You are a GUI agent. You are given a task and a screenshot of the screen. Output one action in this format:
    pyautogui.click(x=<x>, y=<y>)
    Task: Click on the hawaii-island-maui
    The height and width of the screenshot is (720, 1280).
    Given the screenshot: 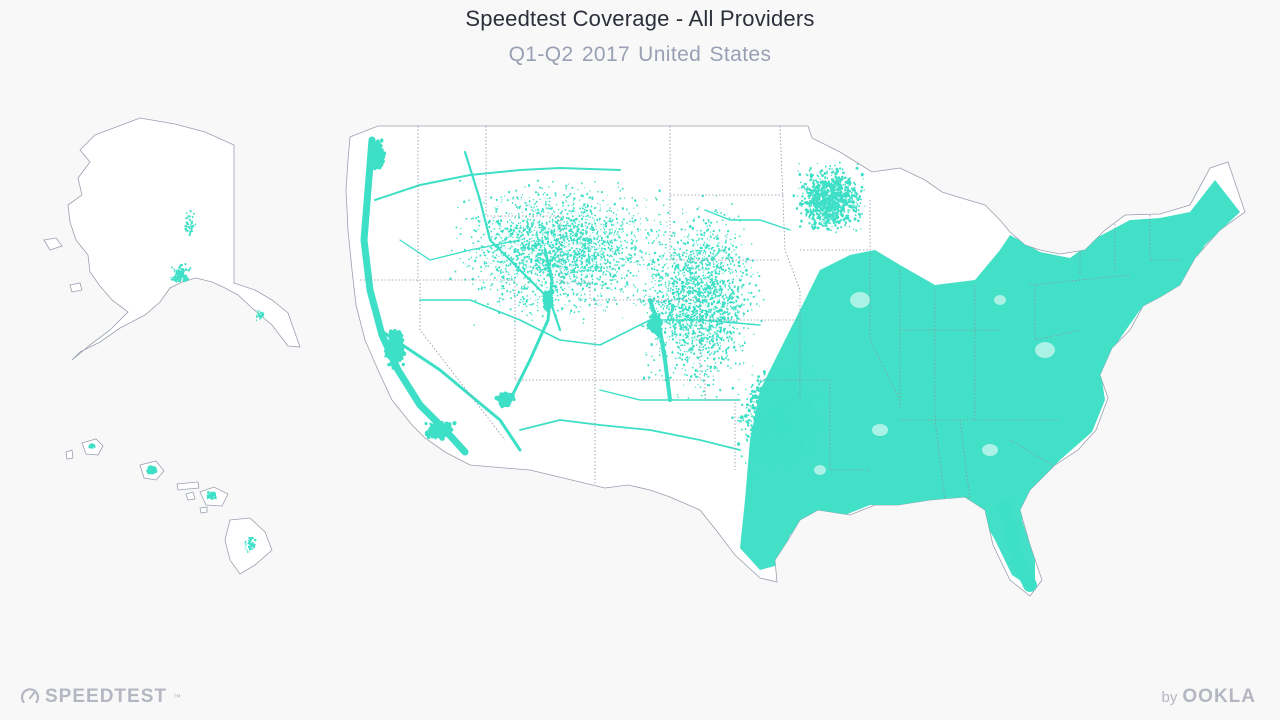 What is the action you would take?
    pyautogui.click(x=214, y=496)
    